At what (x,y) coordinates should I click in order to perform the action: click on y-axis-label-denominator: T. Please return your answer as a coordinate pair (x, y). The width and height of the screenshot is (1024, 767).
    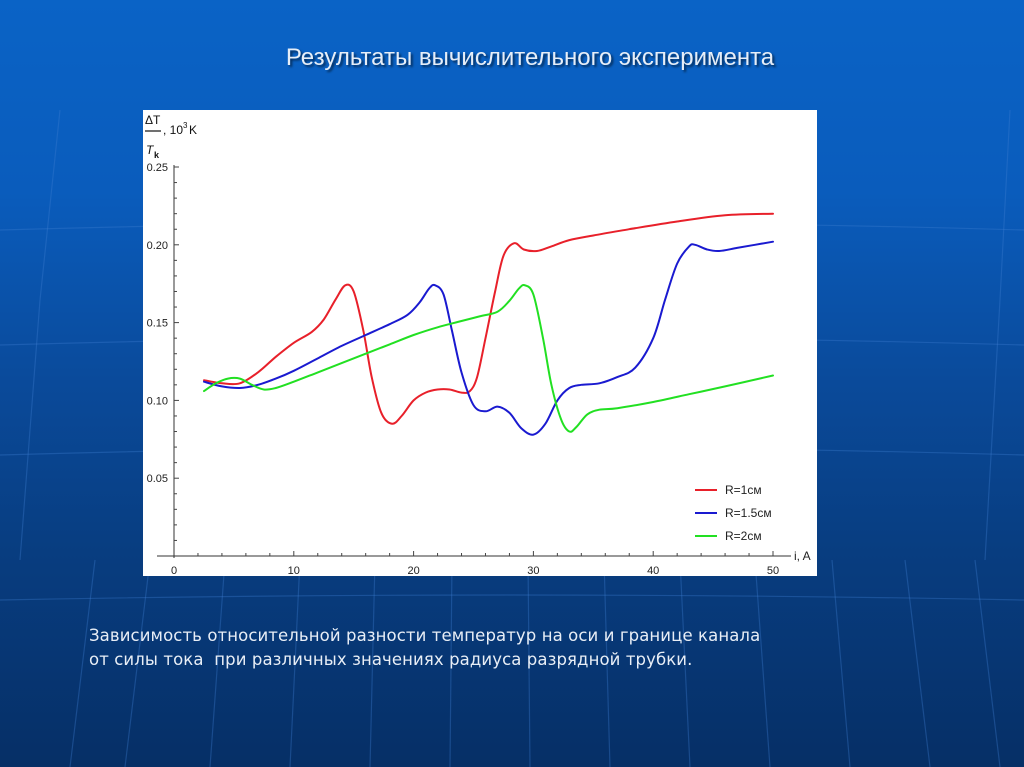
    Looking at the image, I should click on (150, 150).